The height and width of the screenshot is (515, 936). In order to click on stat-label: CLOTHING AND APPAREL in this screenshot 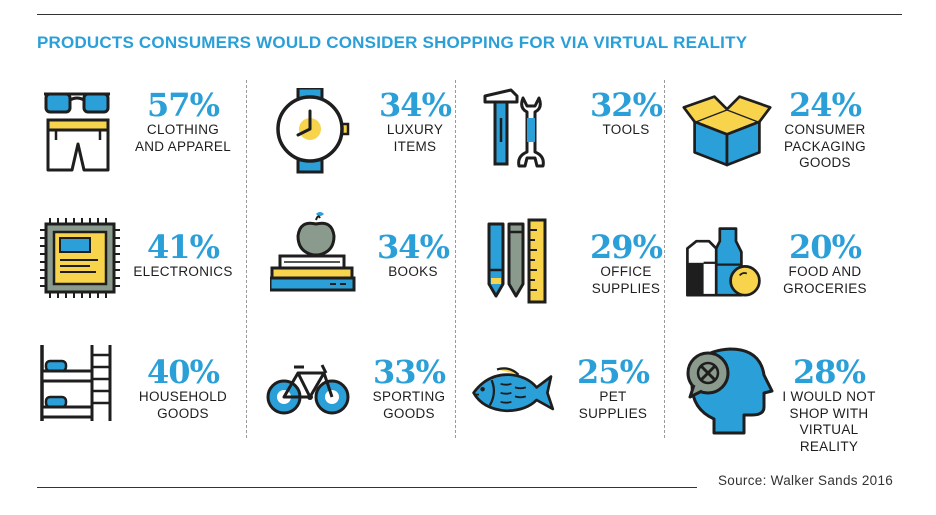, I will do `click(183, 138)`.